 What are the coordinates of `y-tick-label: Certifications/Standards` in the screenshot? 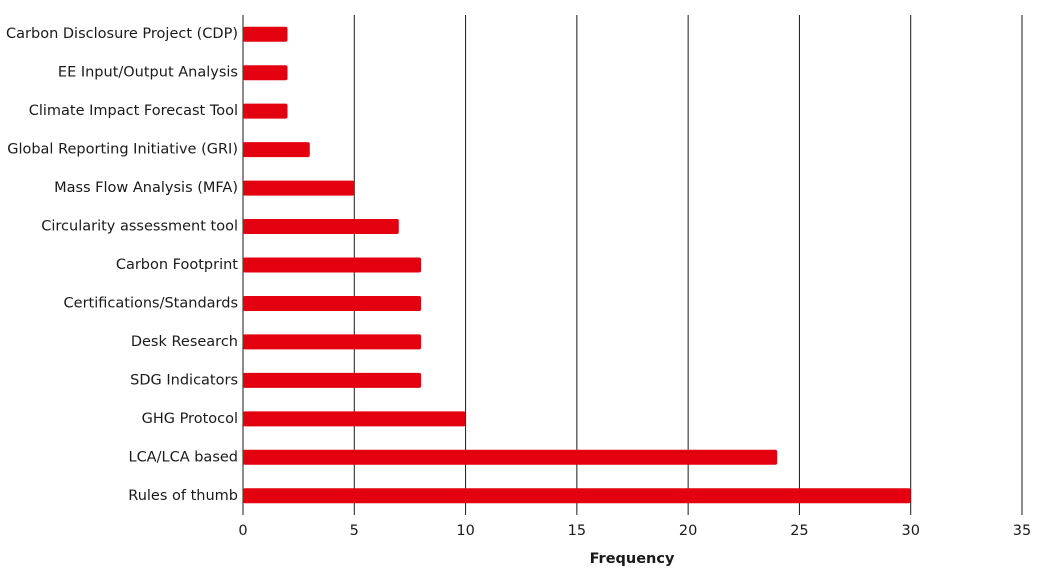 It's located at (151, 303).